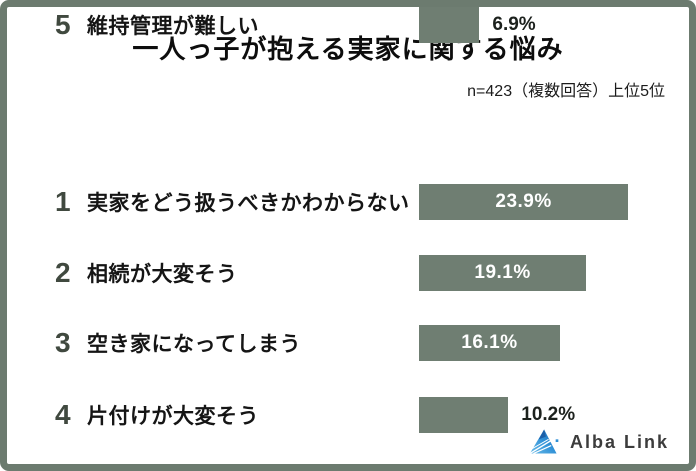 This screenshot has width=696, height=471. I want to click on brand-name: Alba Link, so click(619, 441).